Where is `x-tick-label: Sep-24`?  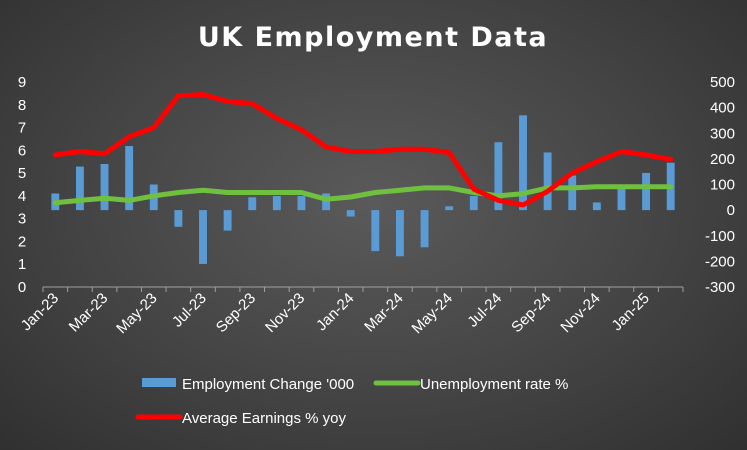
x-tick-label: Sep-24 is located at coordinates (531, 313).